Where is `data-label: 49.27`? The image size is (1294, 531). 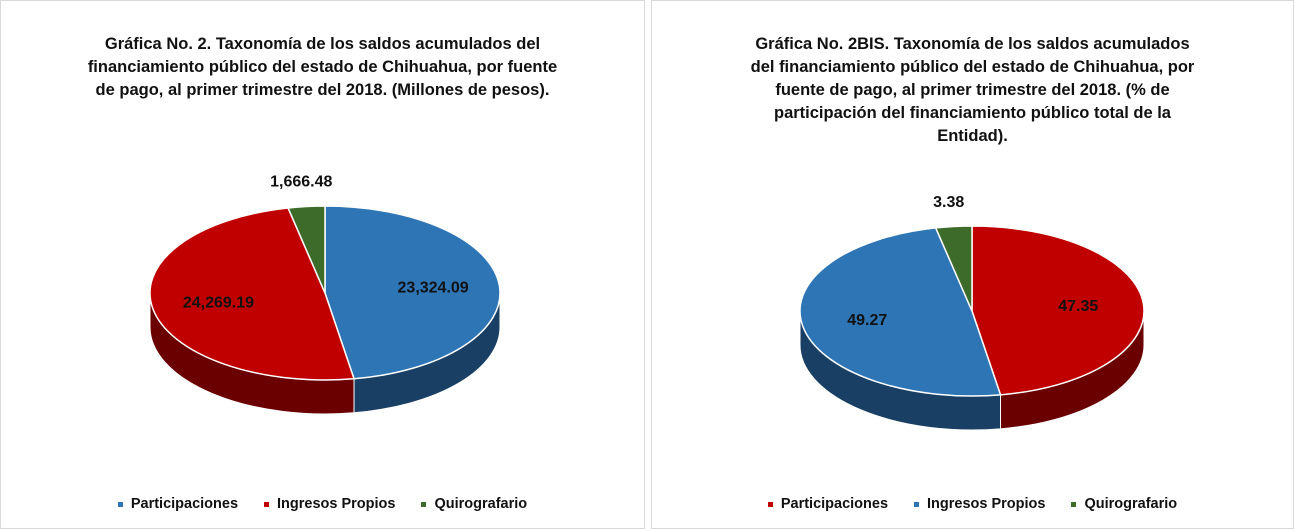 data-label: 49.27 is located at coordinates (867, 320).